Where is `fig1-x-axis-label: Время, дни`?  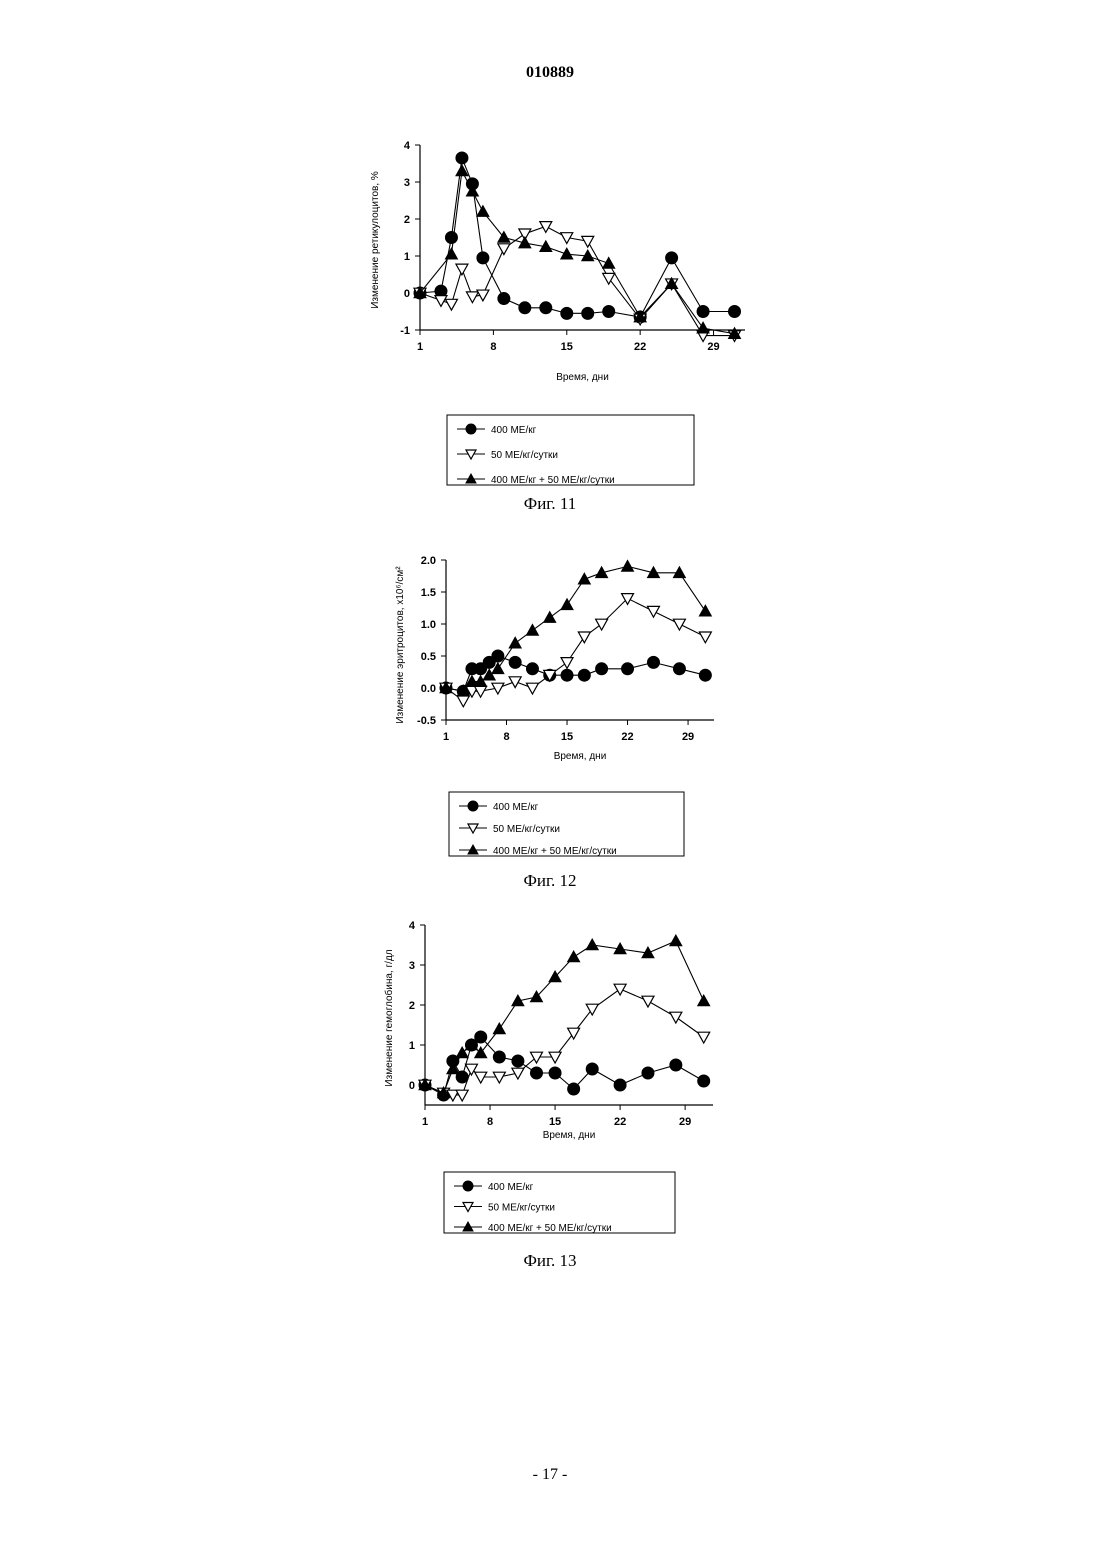
fig1-x-axis-label: Время, дни is located at coordinates (580, 756).